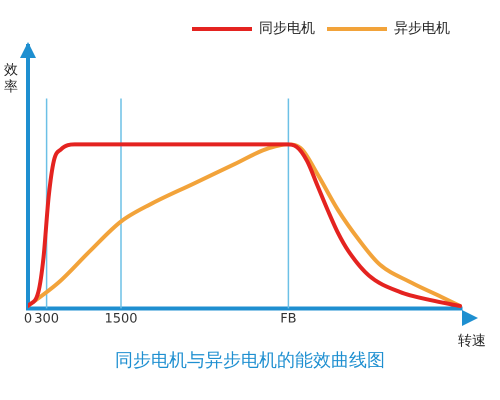  Describe the element at coordinates (28, 319) in the screenshot. I see `x-tick-label: 0` at that location.